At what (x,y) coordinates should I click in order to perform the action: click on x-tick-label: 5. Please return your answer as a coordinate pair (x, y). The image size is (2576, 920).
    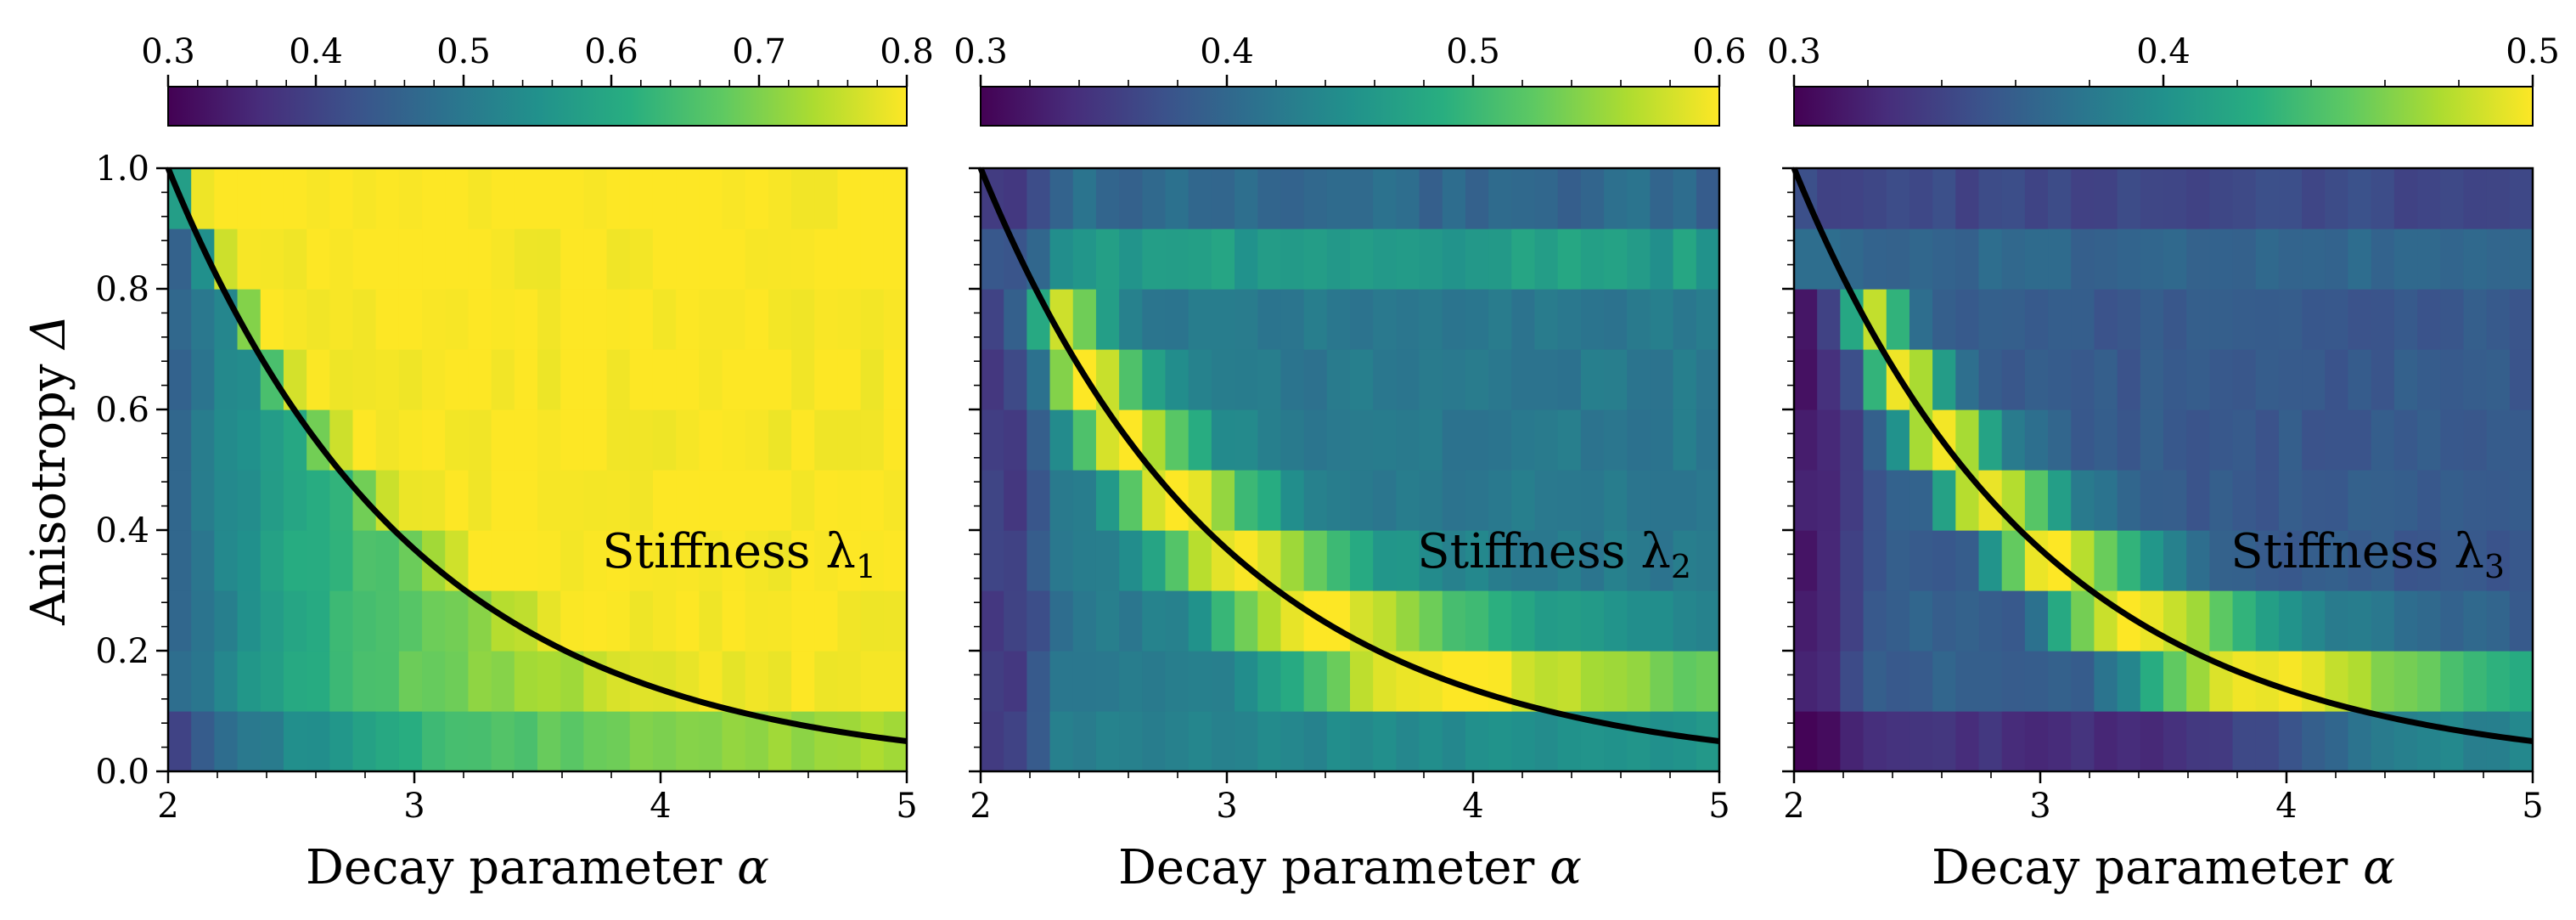
    Looking at the image, I should click on (906, 806).